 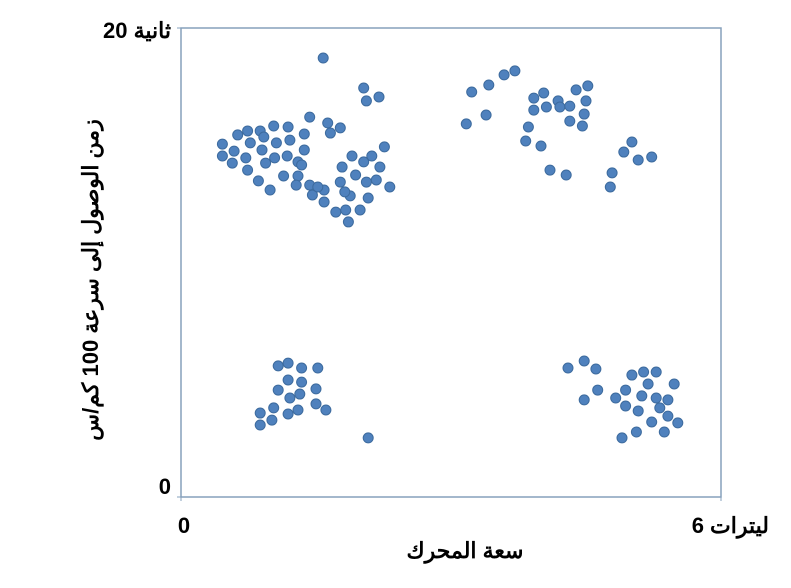 I want to click on y-tick-label: 0, so click(x=165, y=486).